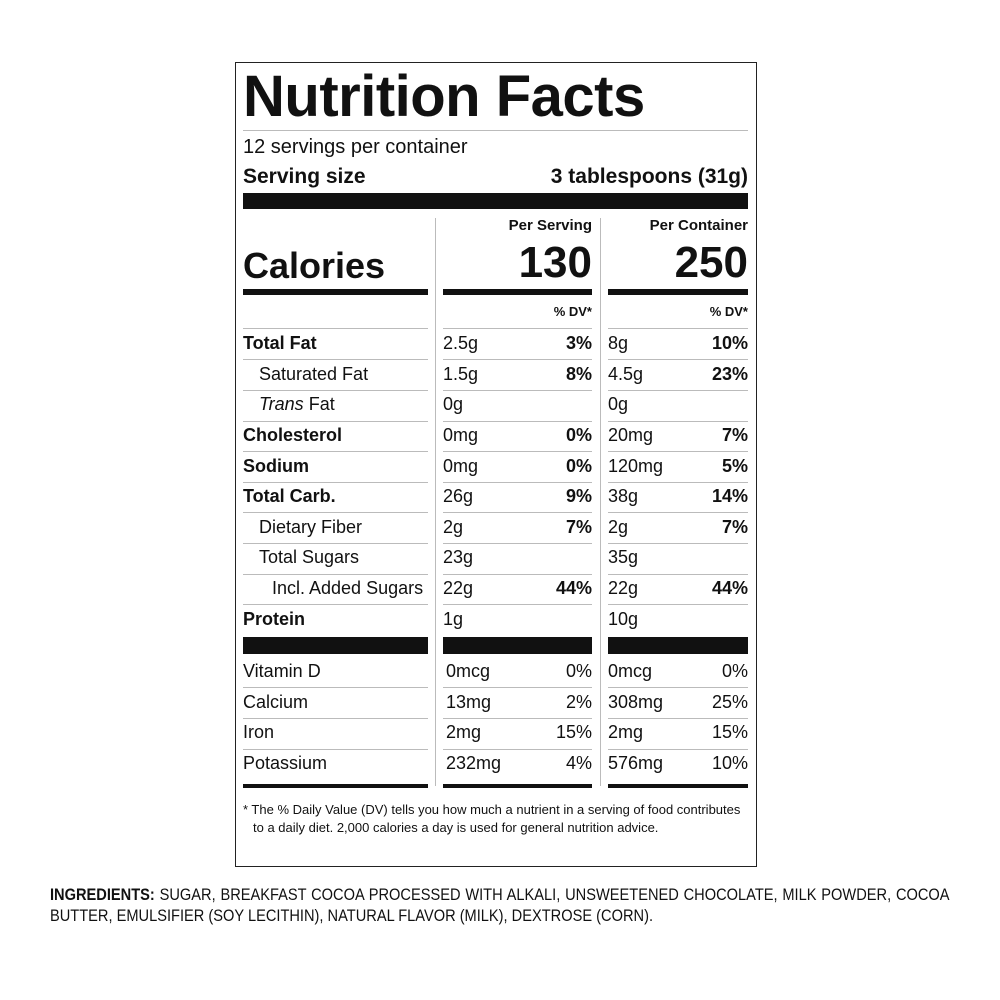 The image size is (1000, 1000). Describe the element at coordinates (734, 465) in the screenshot. I see `dv: 5%` at that location.